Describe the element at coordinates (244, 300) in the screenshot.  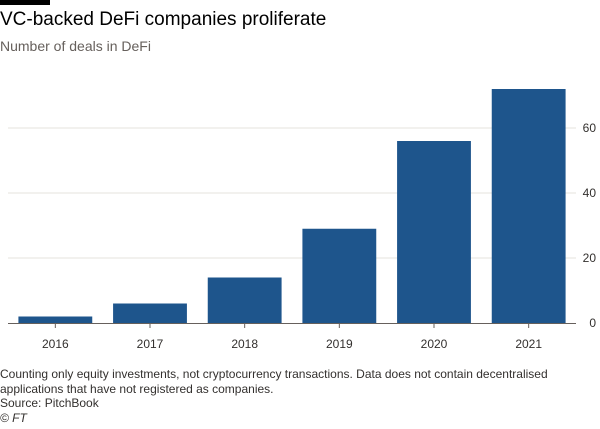
I see `bar-2018` at that location.